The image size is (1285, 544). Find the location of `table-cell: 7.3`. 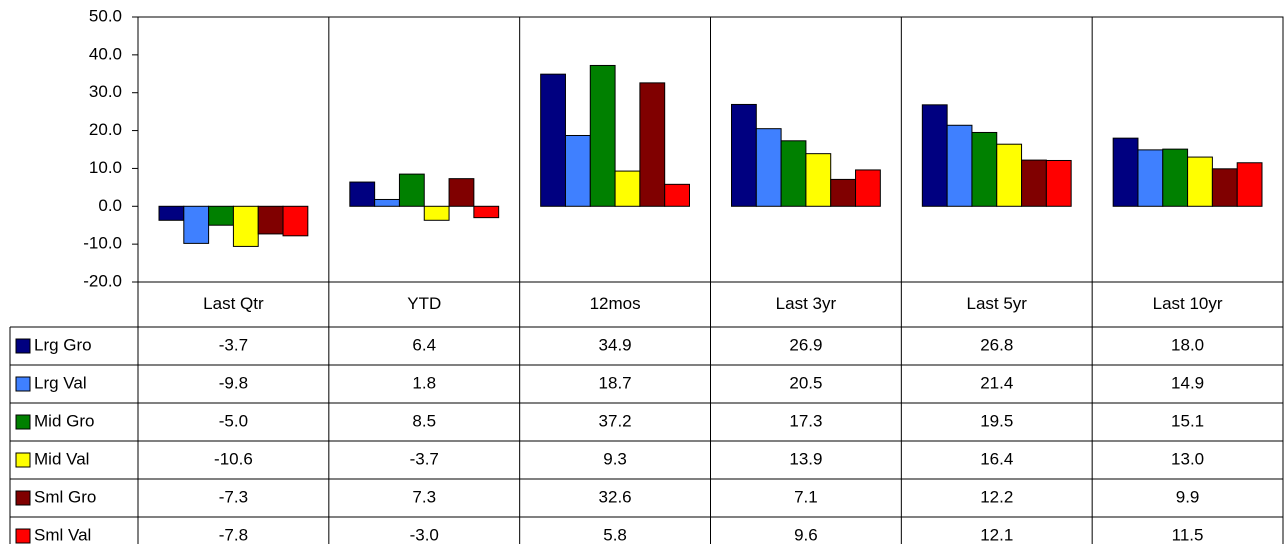

table-cell: 7.3 is located at coordinates (424, 496).